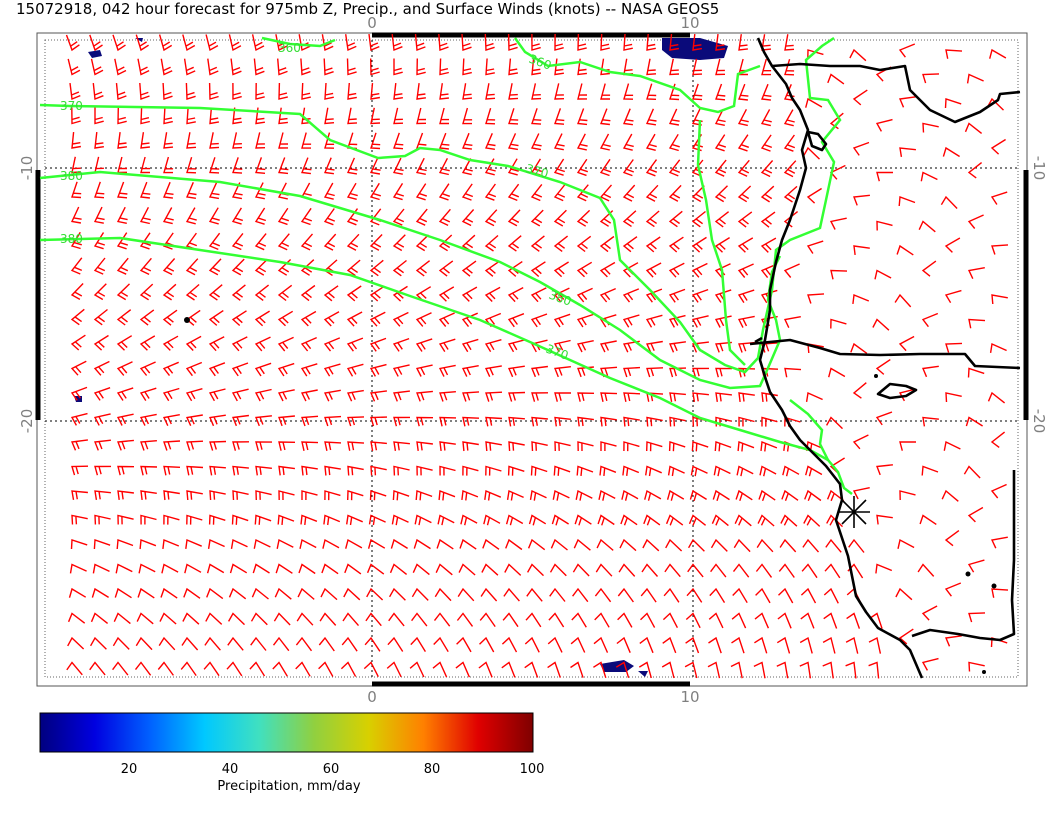 The width and height of the screenshot is (1056, 816). What do you see at coordinates (643, 674) in the screenshot?
I see `precip-patch-south-small` at bounding box center [643, 674].